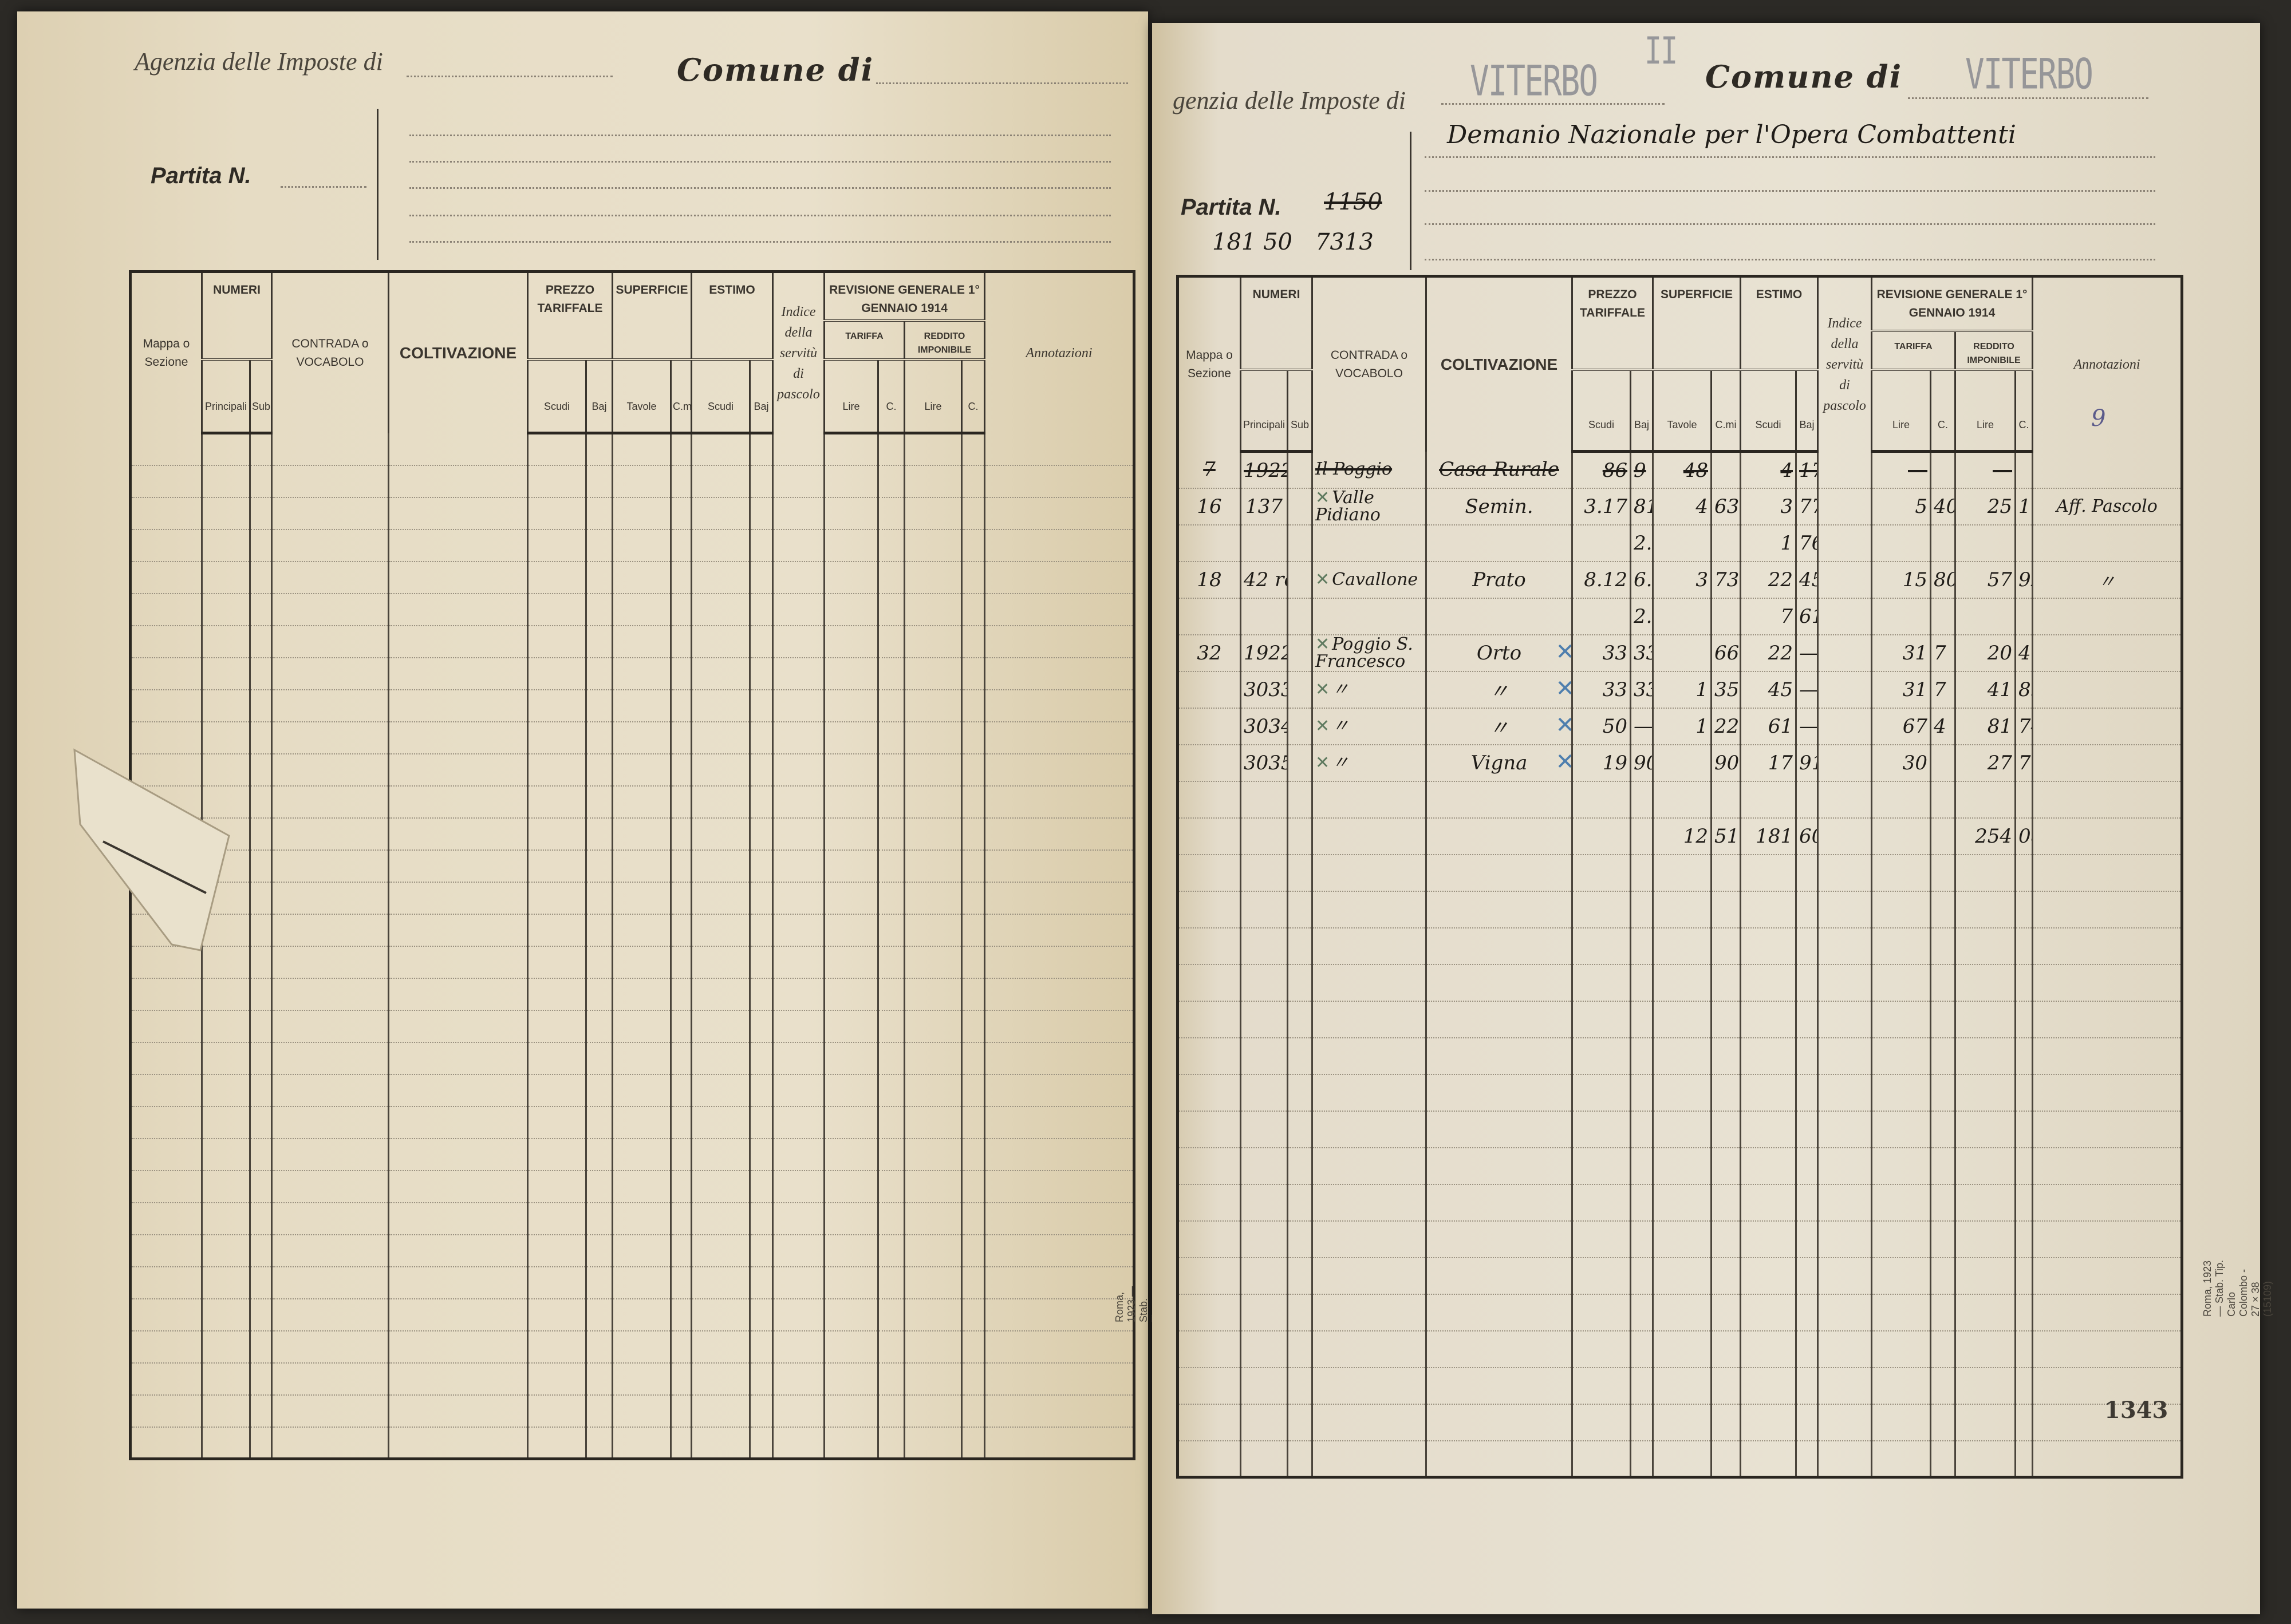  What do you see at coordinates (1944, 653) in the screenshot?
I see `cell-tariffa-c: 7` at bounding box center [1944, 653].